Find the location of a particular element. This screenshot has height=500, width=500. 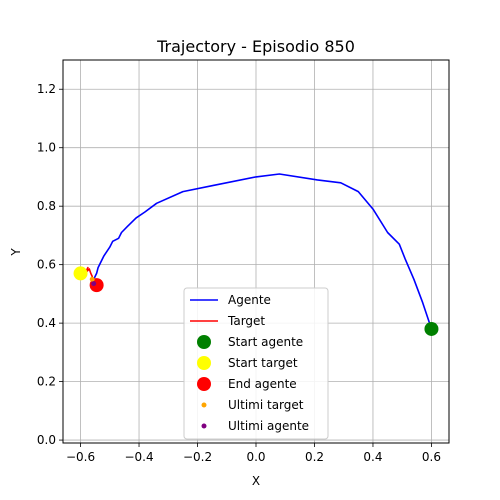

legend-ultimi-target-swatch is located at coordinates (204, 405).